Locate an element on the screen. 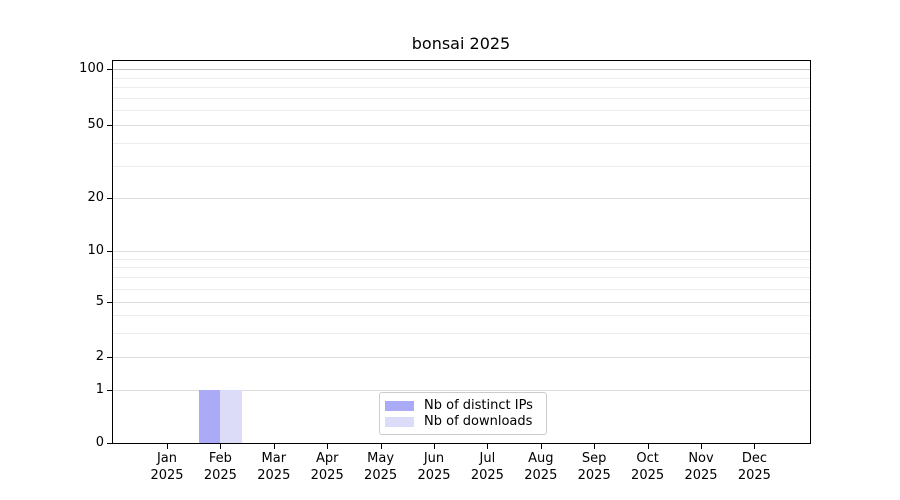  x-tick-mark-mar-2025 is located at coordinates (274, 446).